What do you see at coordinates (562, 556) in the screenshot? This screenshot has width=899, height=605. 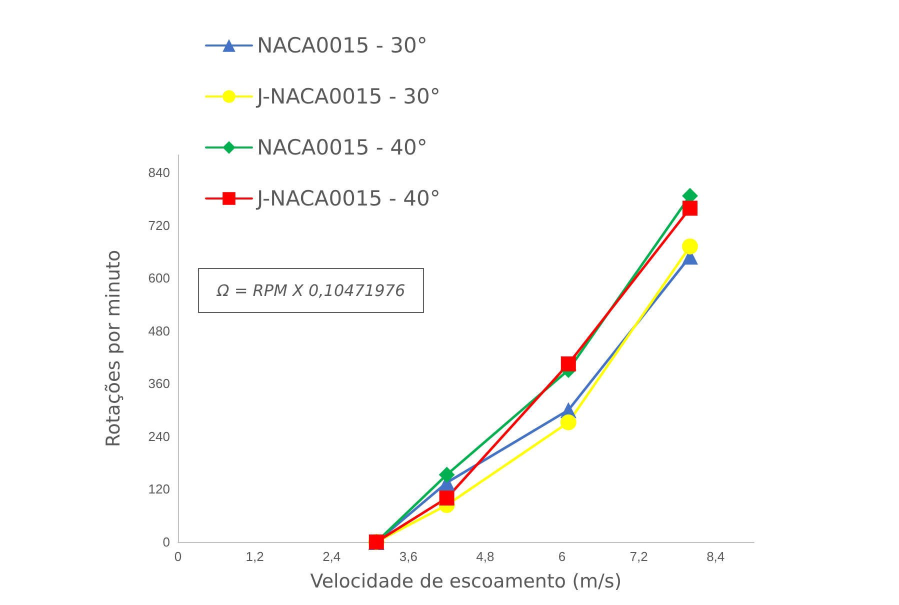 I see `x-tick-label: 6` at bounding box center [562, 556].